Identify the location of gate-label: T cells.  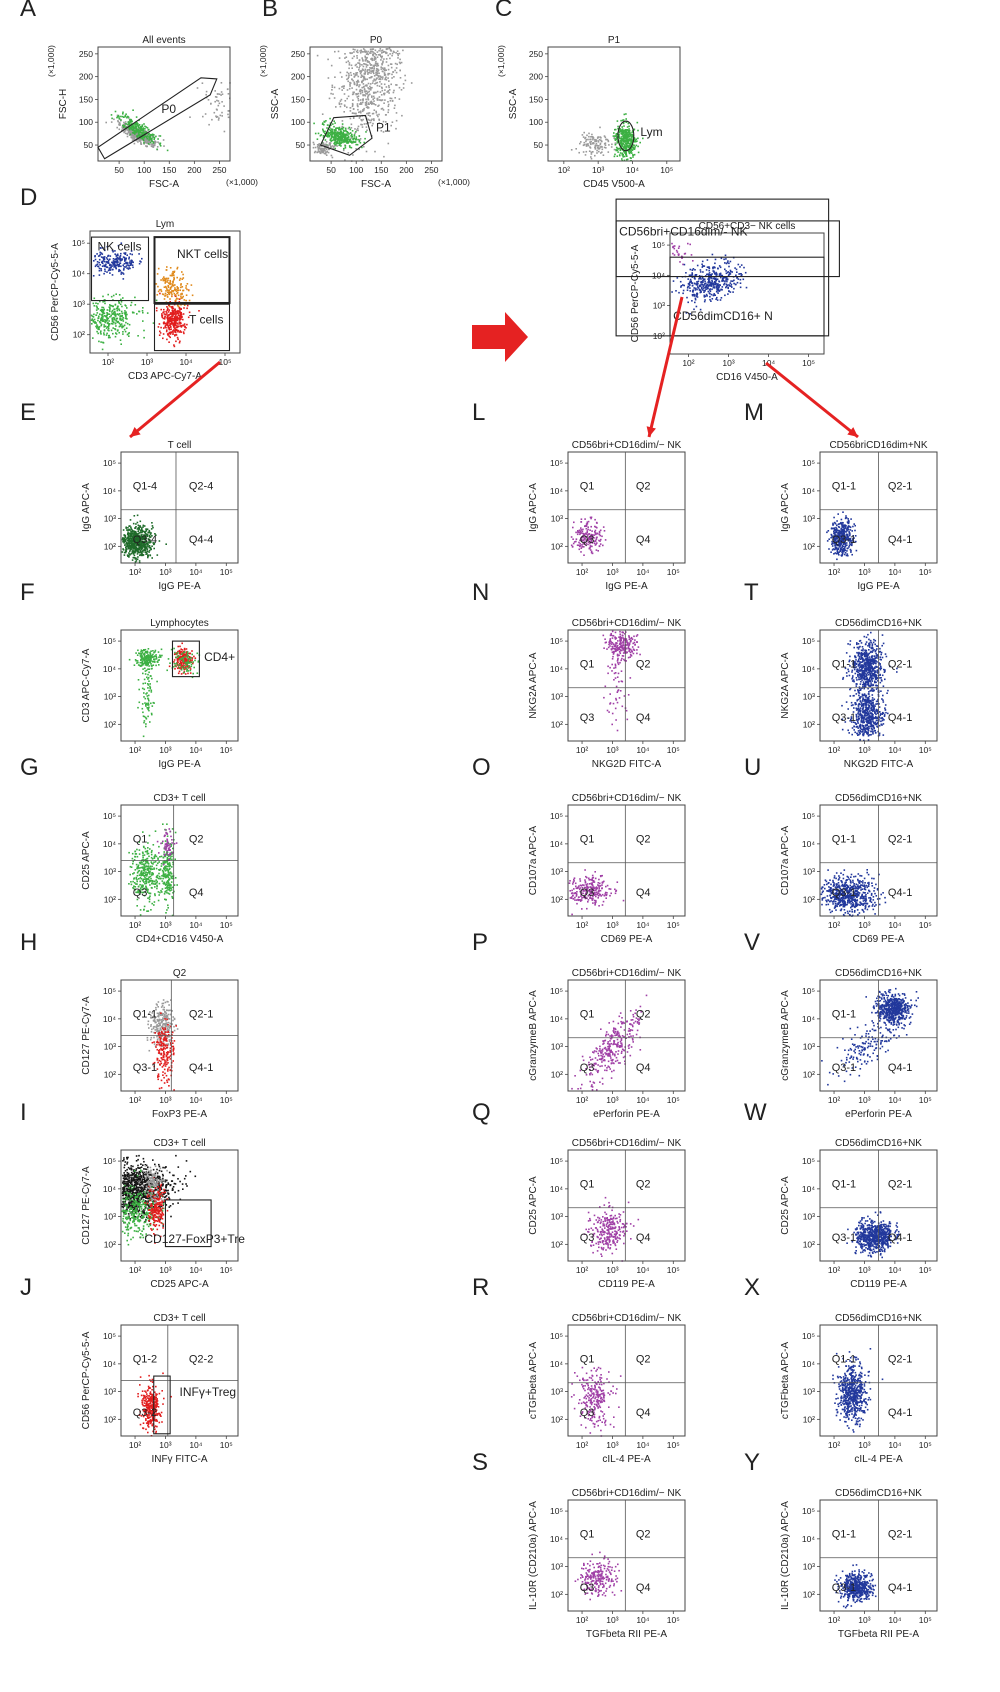
(206, 320).